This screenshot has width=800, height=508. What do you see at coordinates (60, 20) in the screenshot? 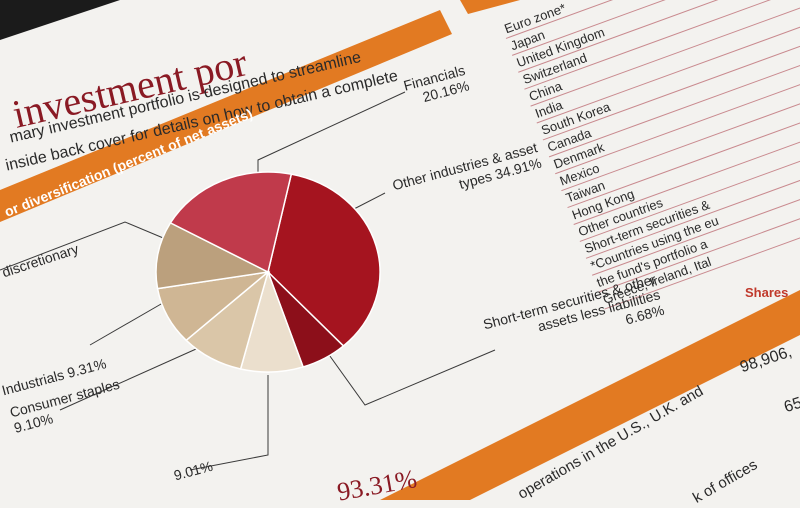
I see `dark-corner` at bounding box center [60, 20].